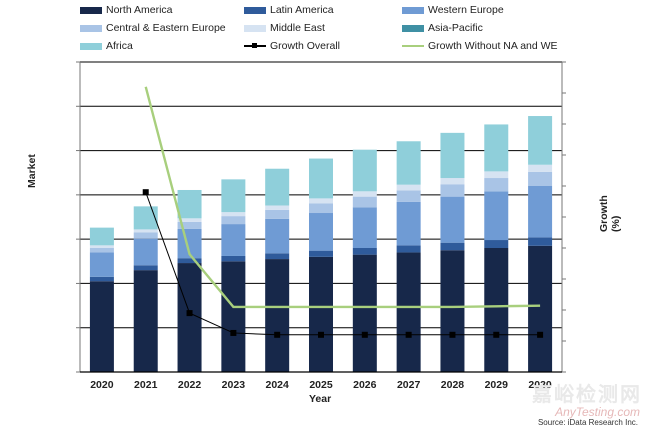 This screenshot has width=650, height=429. What do you see at coordinates (321, 385) in the screenshot?
I see `x-tick-label: 2025` at bounding box center [321, 385].